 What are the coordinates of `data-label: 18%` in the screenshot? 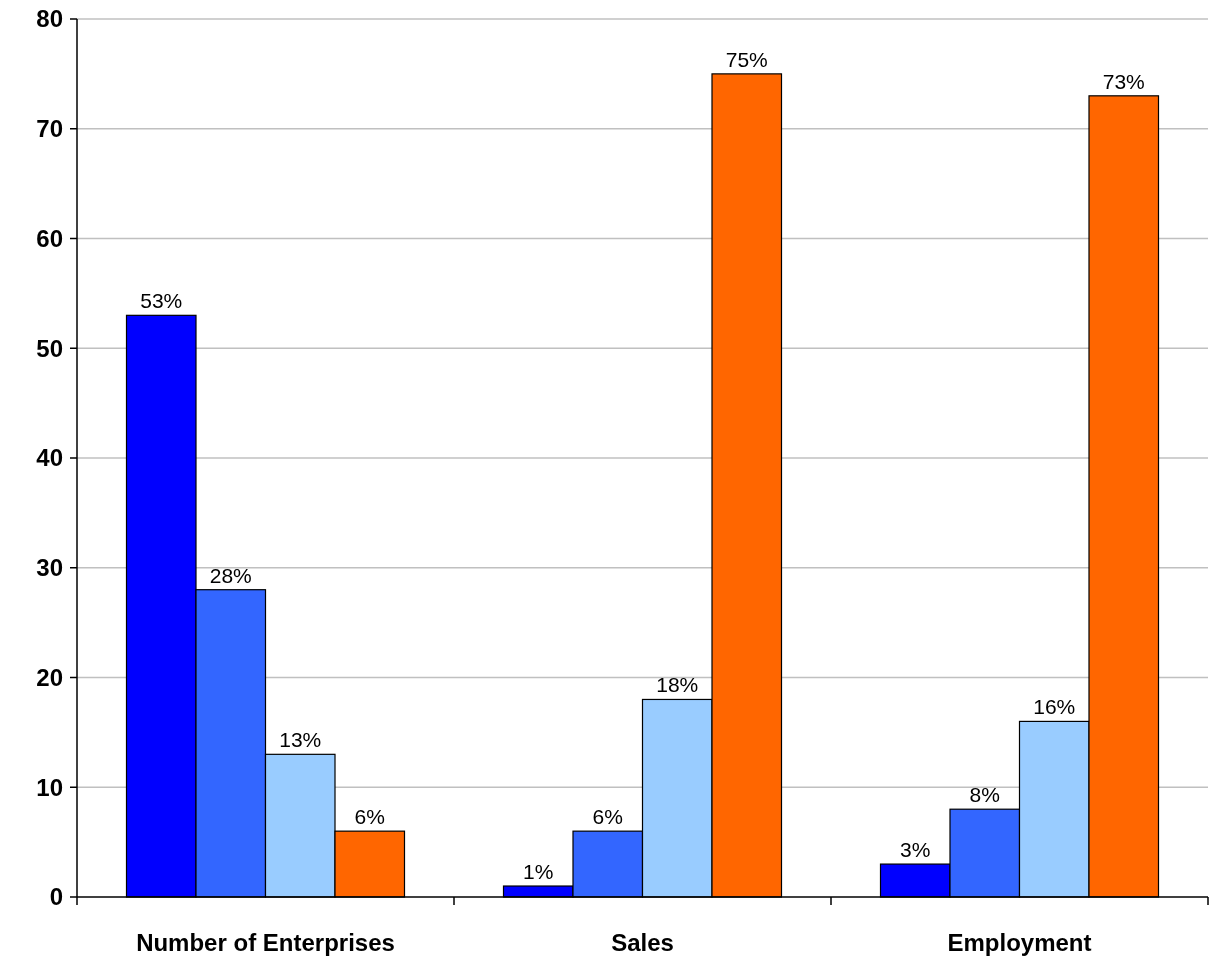 It's located at (677, 685).